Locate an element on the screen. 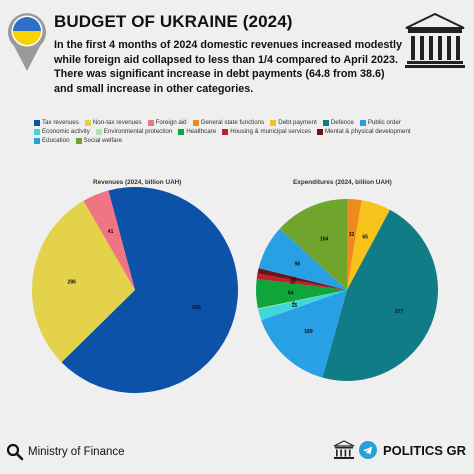  legend-item: Debt payment is located at coordinates (293, 122).